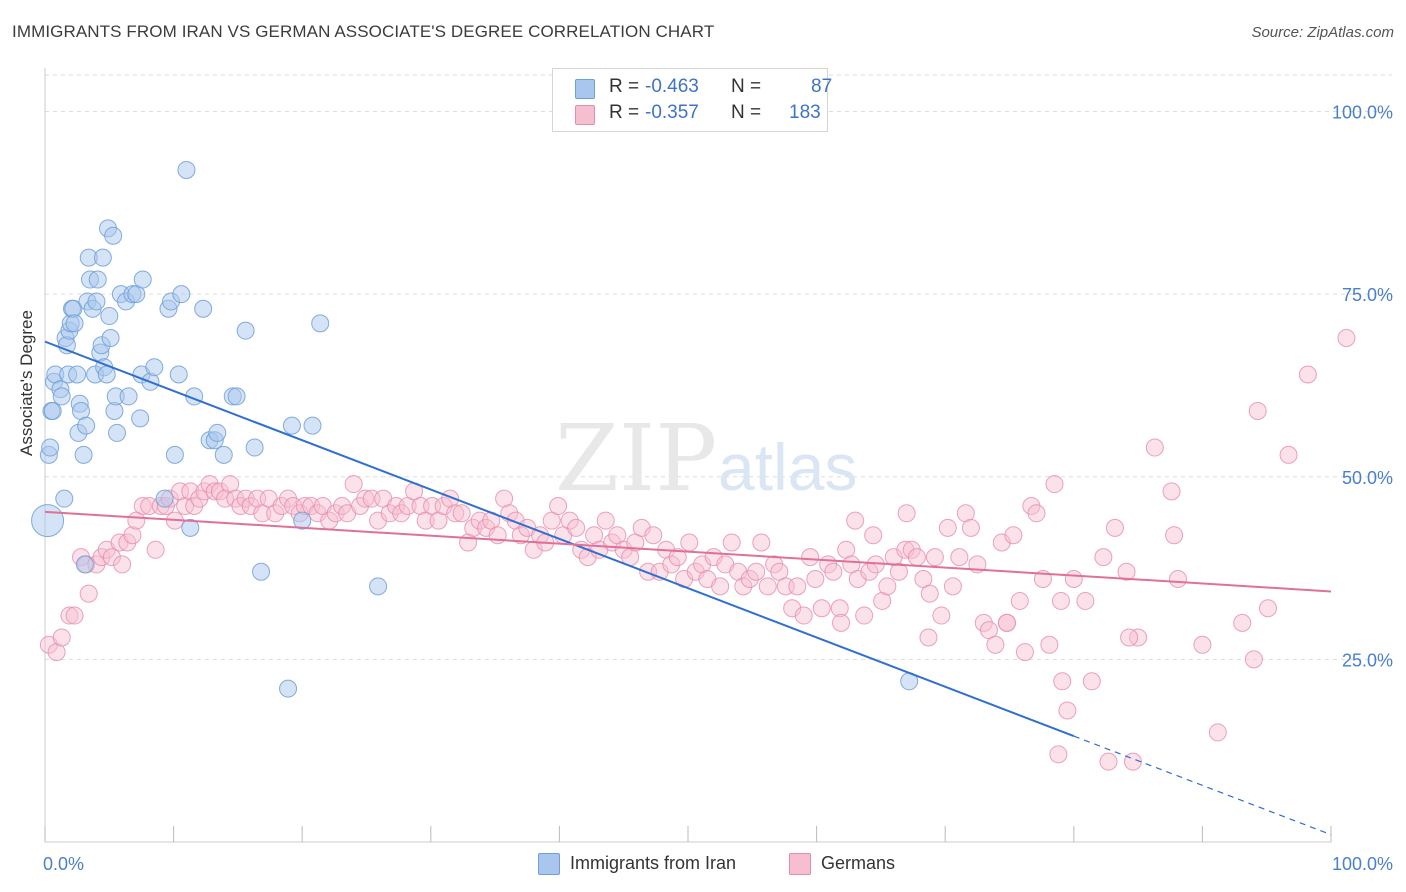  What do you see at coordinates (549, 864) in the screenshot?
I see `bottom-legend-swatch-blue` at bounding box center [549, 864].